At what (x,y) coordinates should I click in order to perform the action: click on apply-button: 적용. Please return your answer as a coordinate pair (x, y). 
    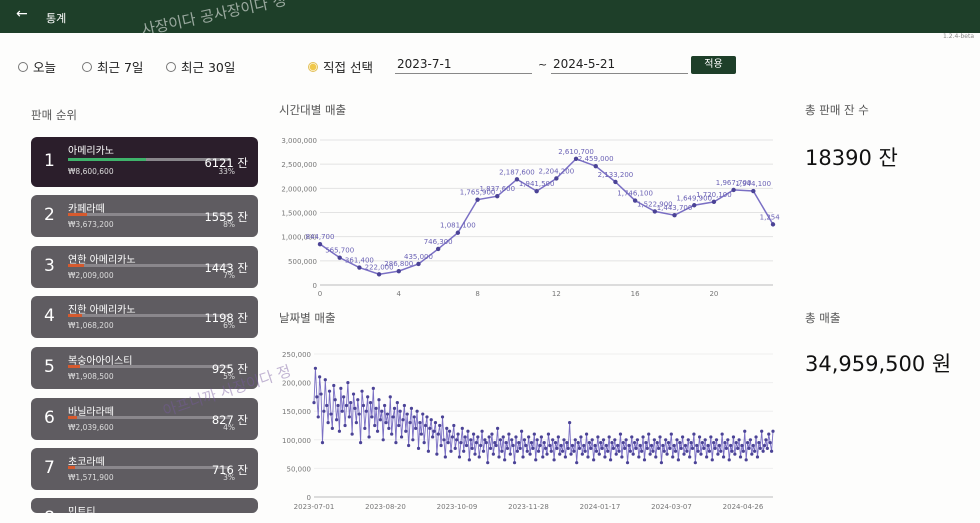
    Looking at the image, I should click on (713, 65).